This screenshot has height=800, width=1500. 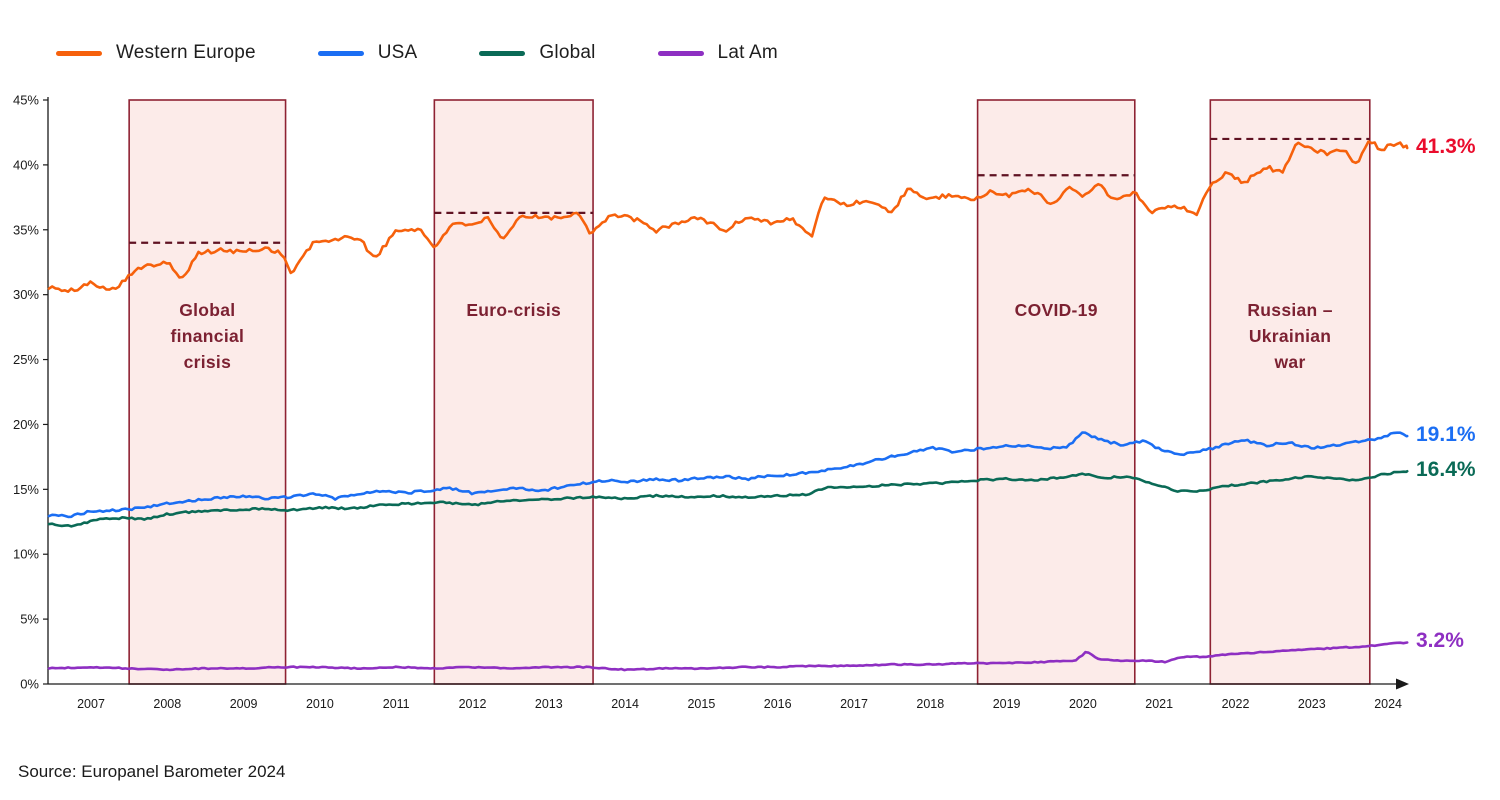 I want to click on y-tick-label: 30%, so click(x=26, y=294).